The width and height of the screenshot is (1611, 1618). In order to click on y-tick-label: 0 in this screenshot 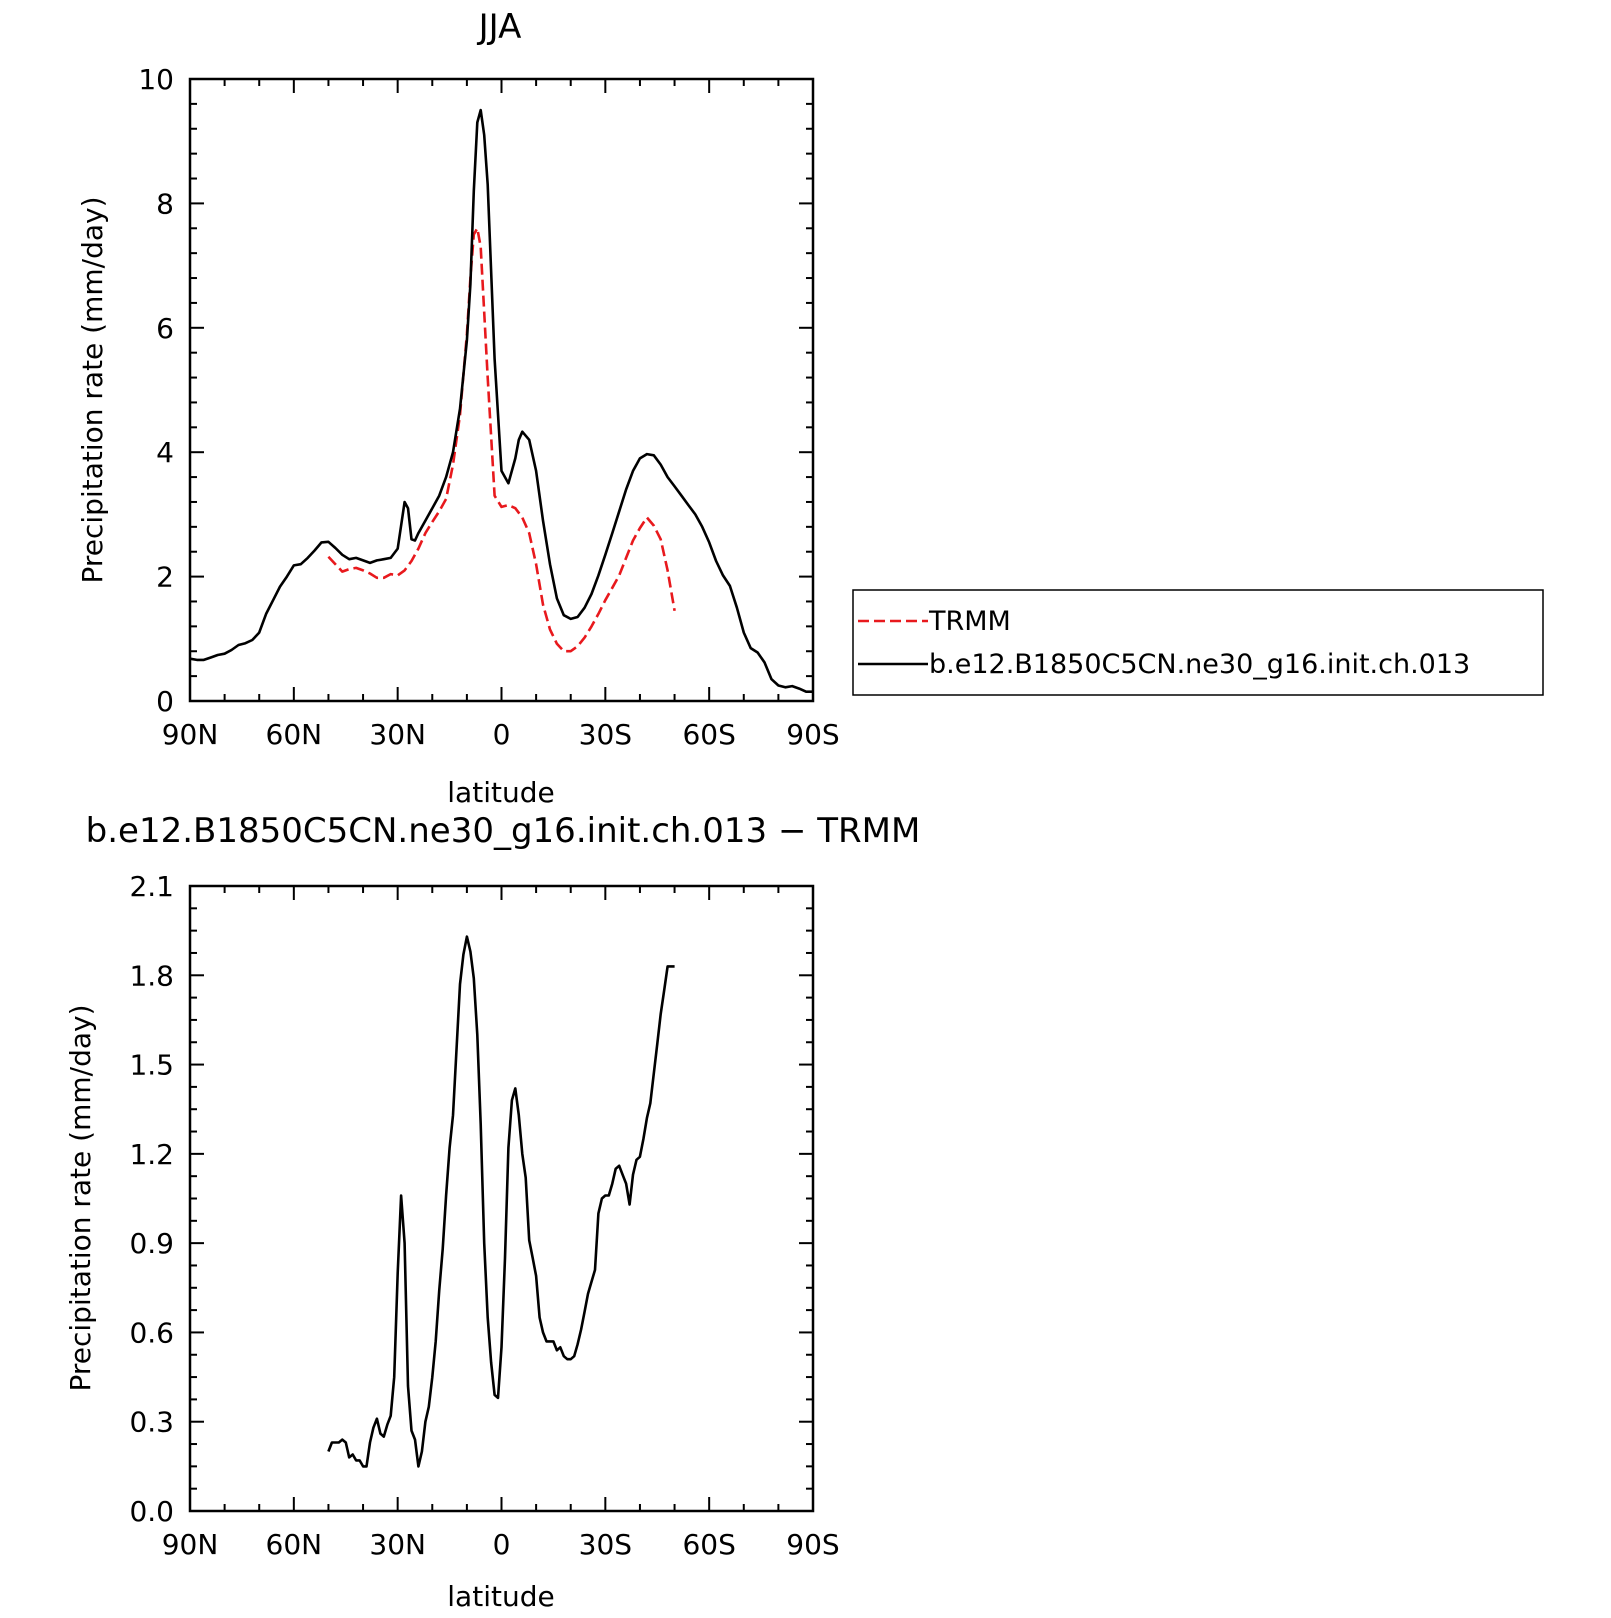, I will do `click(165, 701)`.